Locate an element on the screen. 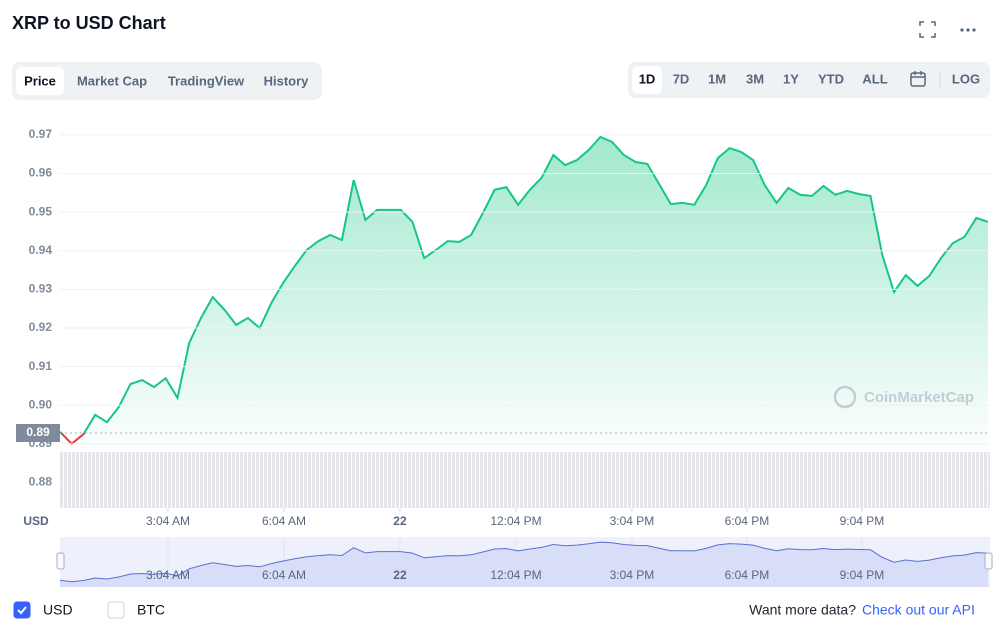 The image size is (1000, 632). x-tick-label: 6:04 AM is located at coordinates (284, 521).